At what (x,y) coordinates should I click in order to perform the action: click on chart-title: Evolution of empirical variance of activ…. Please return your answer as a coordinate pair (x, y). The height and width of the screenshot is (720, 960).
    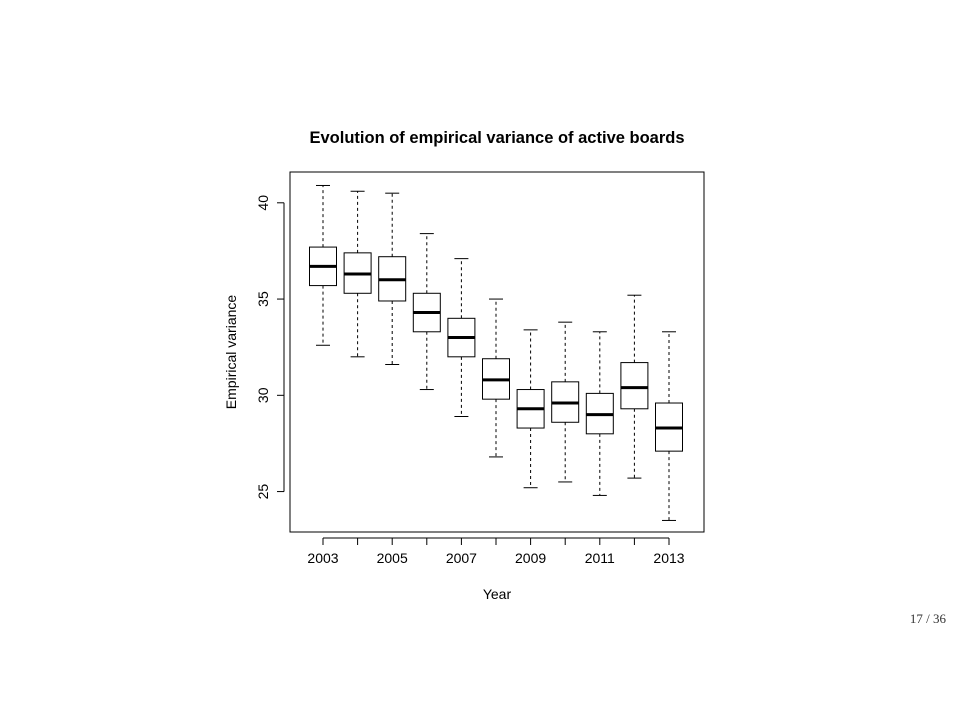
    Looking at the image, I should click on (496, 138).